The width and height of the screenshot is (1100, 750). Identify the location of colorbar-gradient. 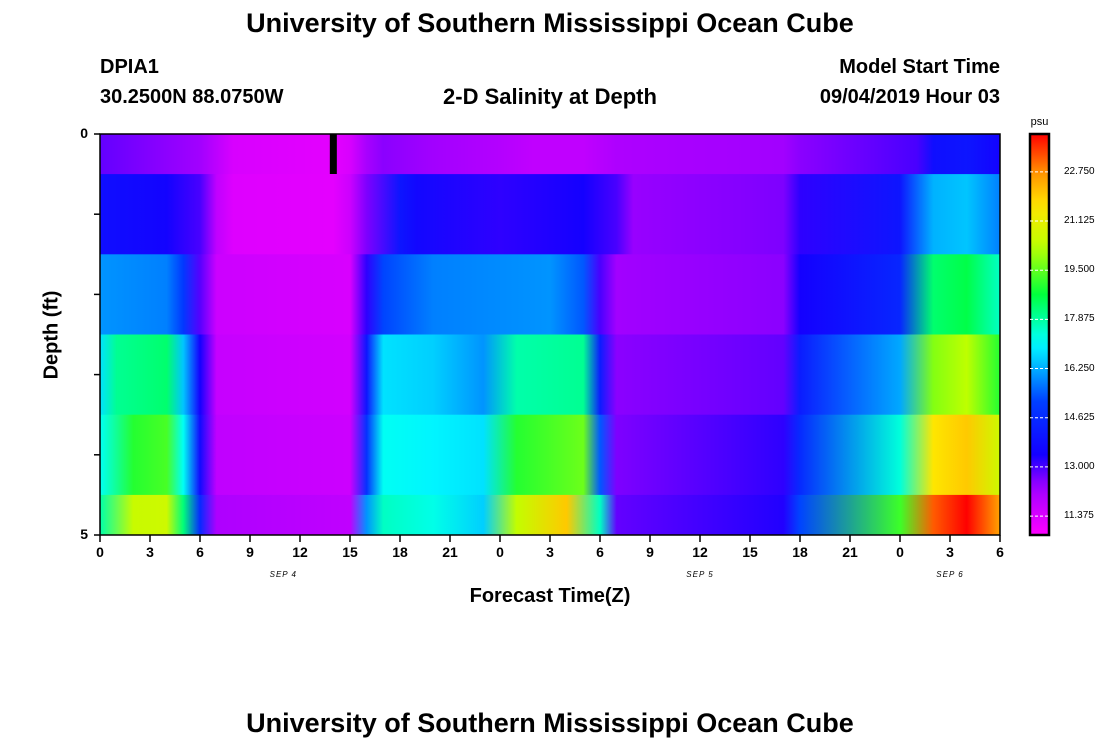
(1039, 334).